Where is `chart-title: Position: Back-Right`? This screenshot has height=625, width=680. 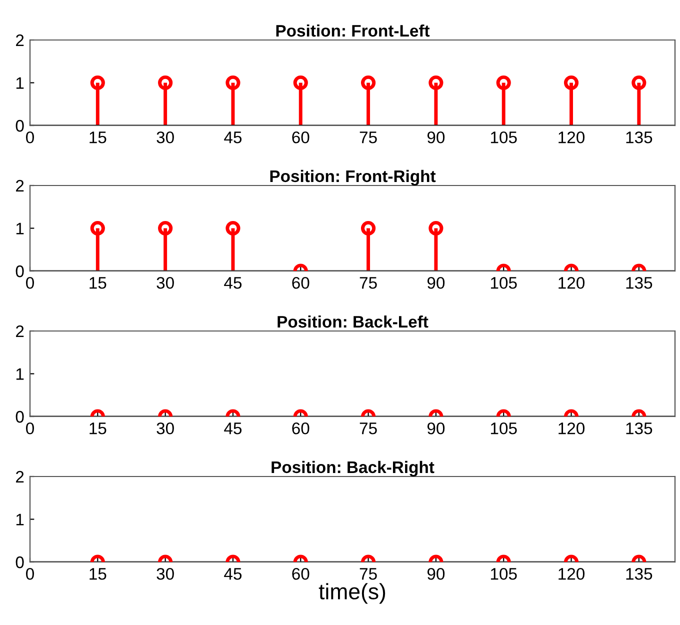
chart-title: Position: Back-Right is located at coordinates (353, 468).